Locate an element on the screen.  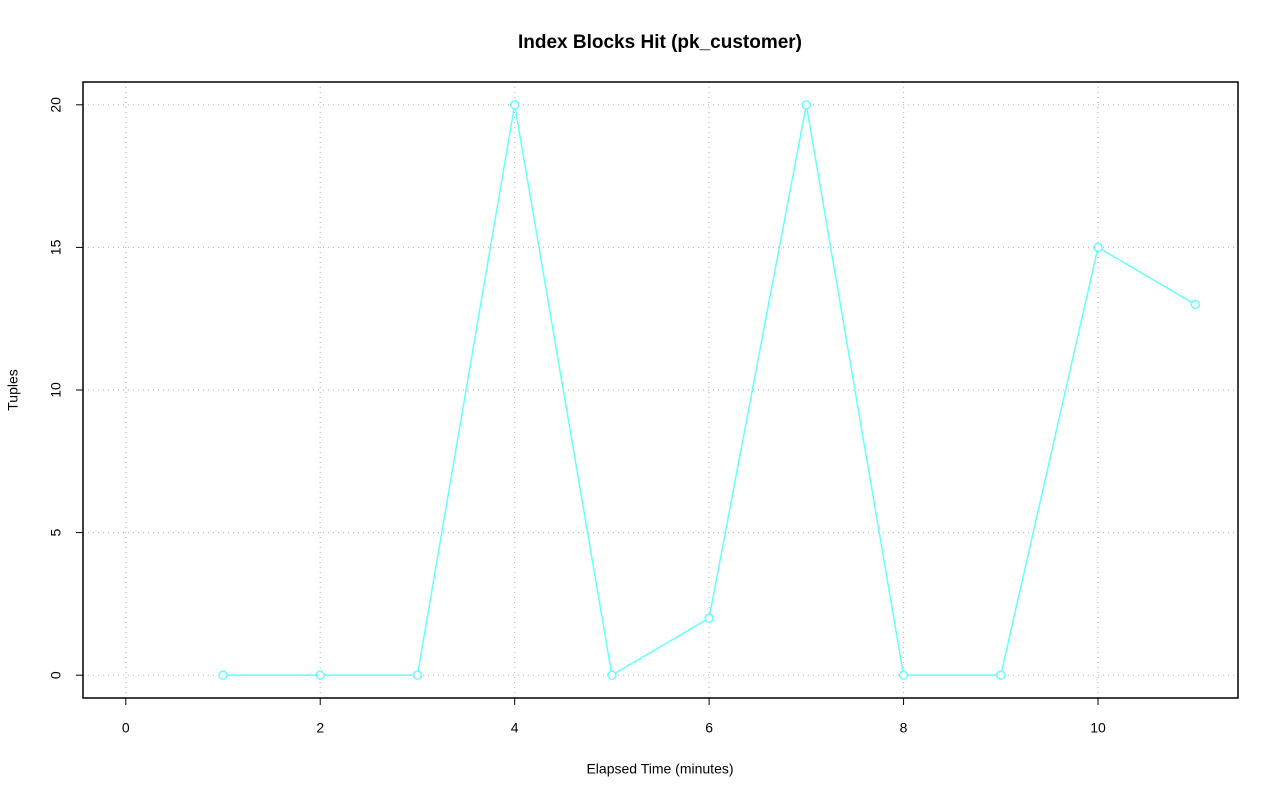
y-tick-label: 15 is located at coordinates (56, 247).